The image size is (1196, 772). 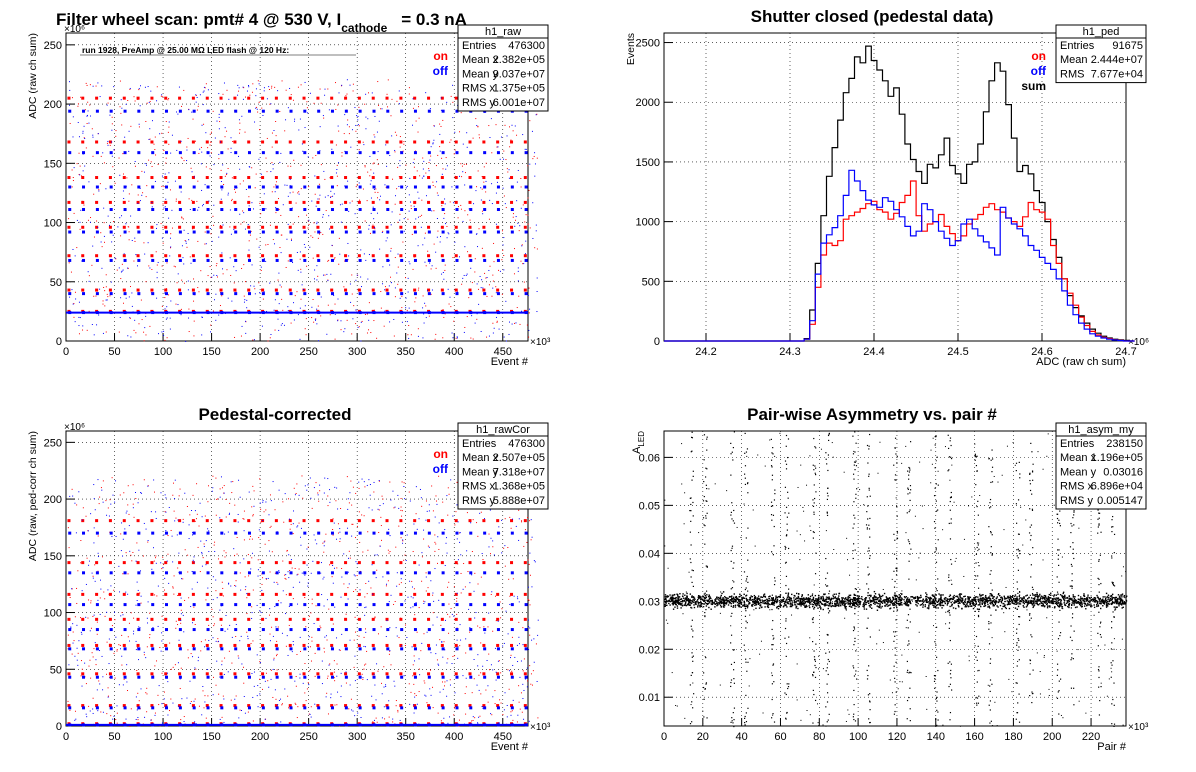 What do you see at coordinates (869, 603) in the screenshot?
I see `band-point` at bounding box center [869, 603].